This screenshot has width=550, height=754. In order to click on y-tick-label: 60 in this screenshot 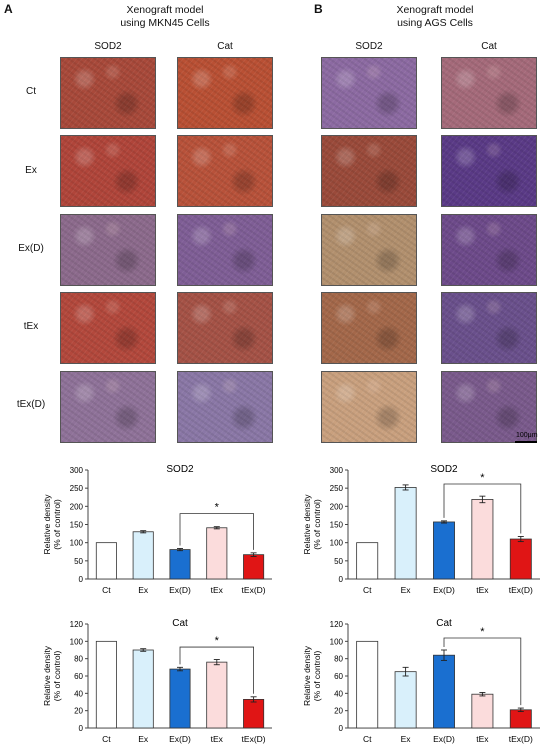, I will do `click(338, 676)`.